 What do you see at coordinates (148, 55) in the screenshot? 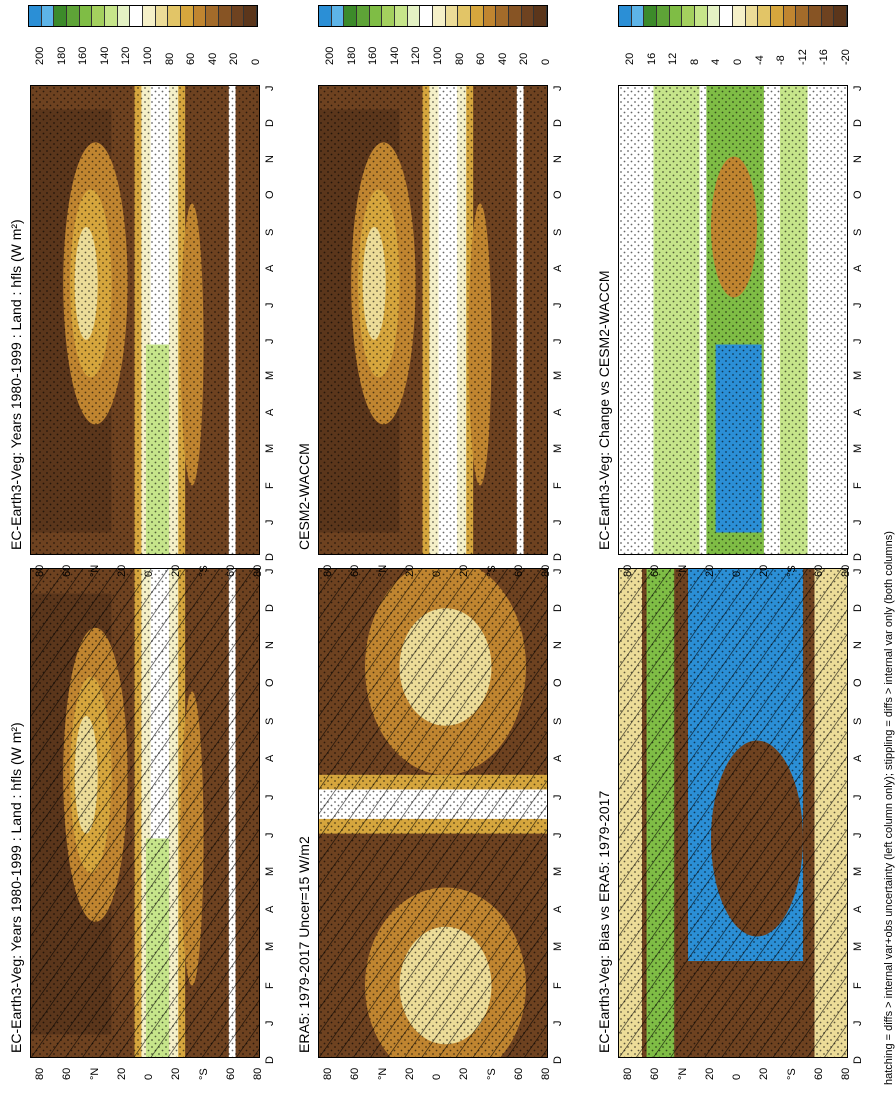
I see `colorbar-label: 100` at bounding box center [148, 55].